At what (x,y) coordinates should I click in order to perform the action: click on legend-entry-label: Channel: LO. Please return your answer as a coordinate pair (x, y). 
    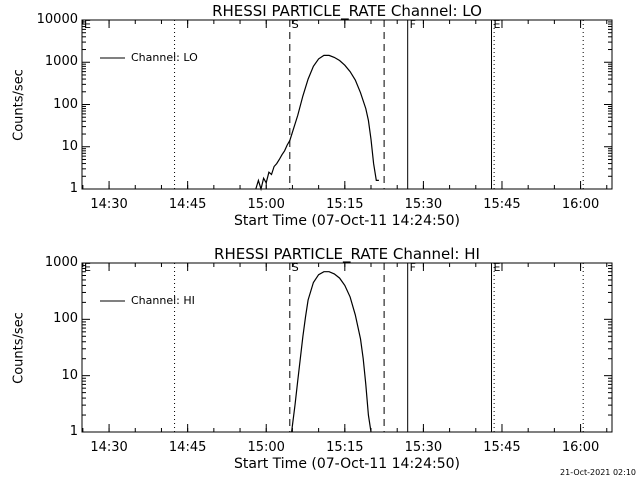
    Looking at the image, I should click on (164, 57).